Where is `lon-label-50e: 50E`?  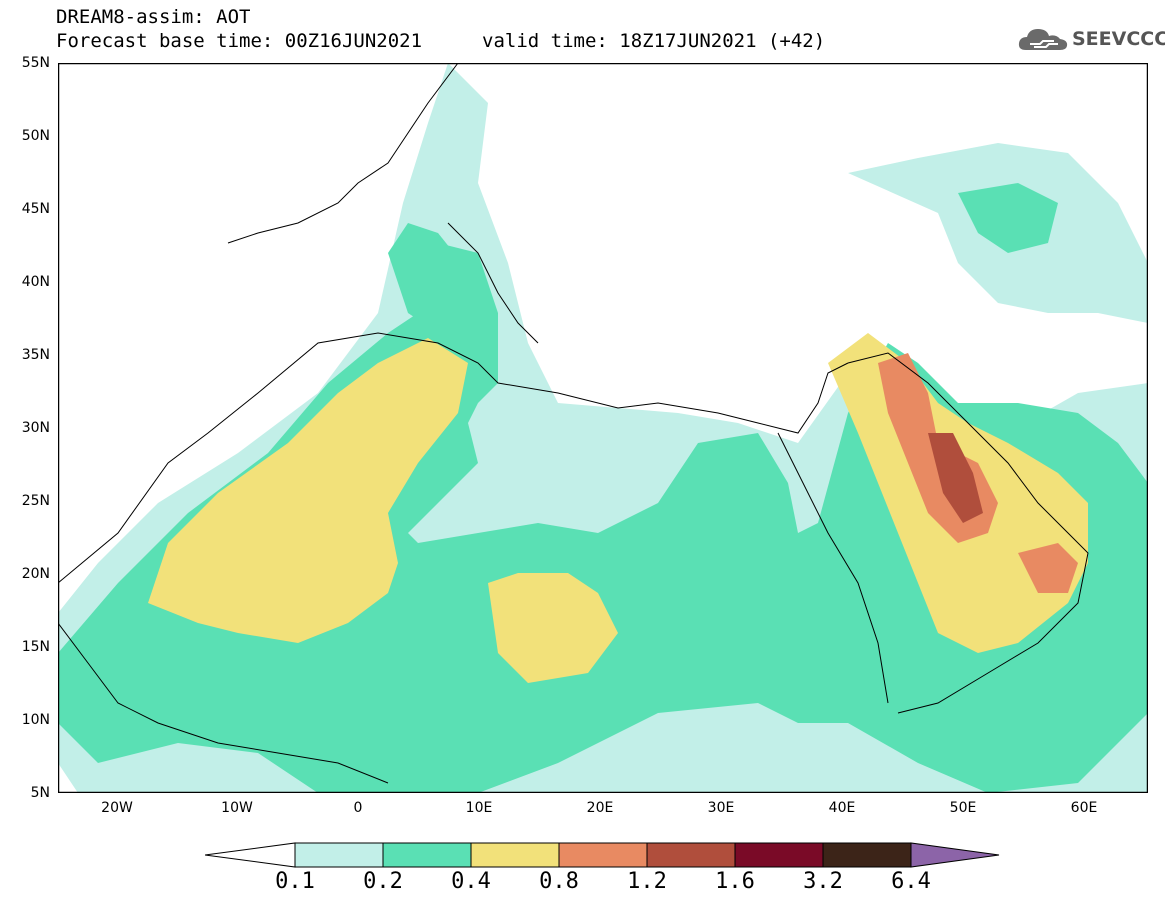 lon-label-50e: 50E is located at coordinates (963, 808).